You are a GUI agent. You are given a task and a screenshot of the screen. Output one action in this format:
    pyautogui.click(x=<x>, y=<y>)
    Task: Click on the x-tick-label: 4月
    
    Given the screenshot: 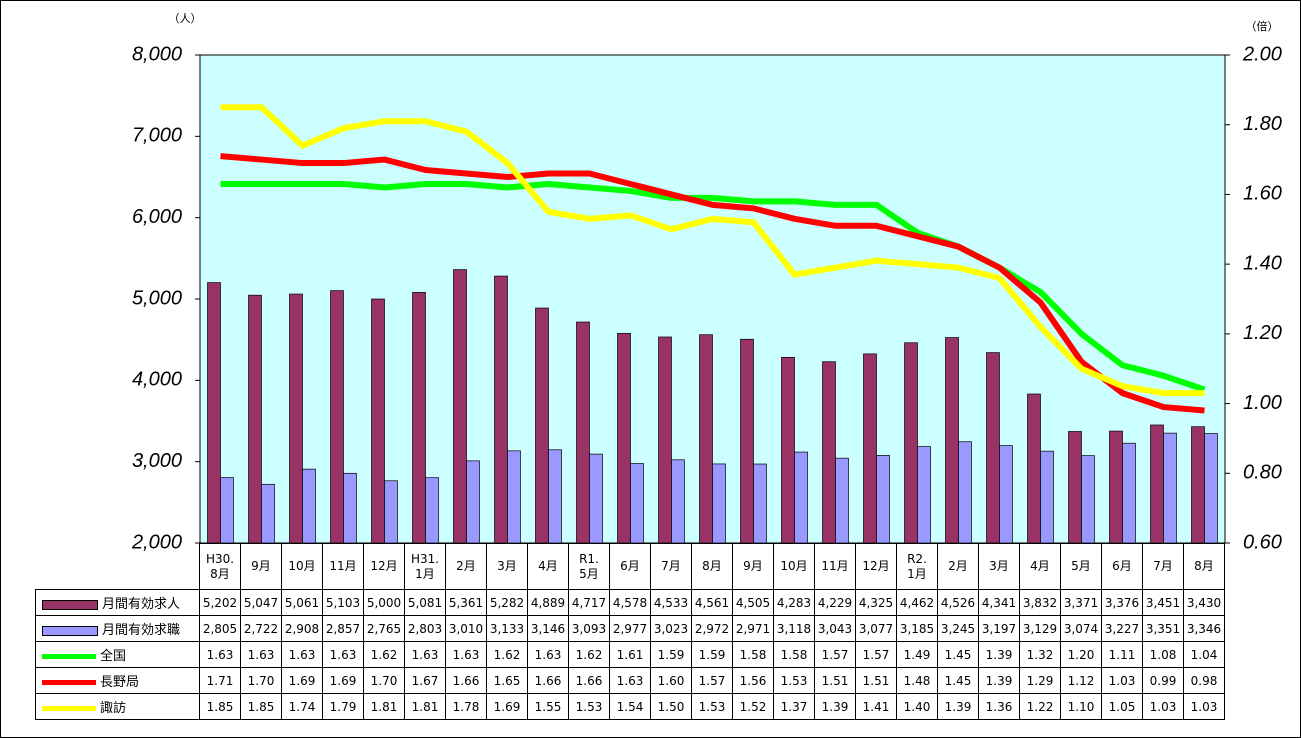 What is the action you would take?
    pyautogui.click(x=548, y=566)
    